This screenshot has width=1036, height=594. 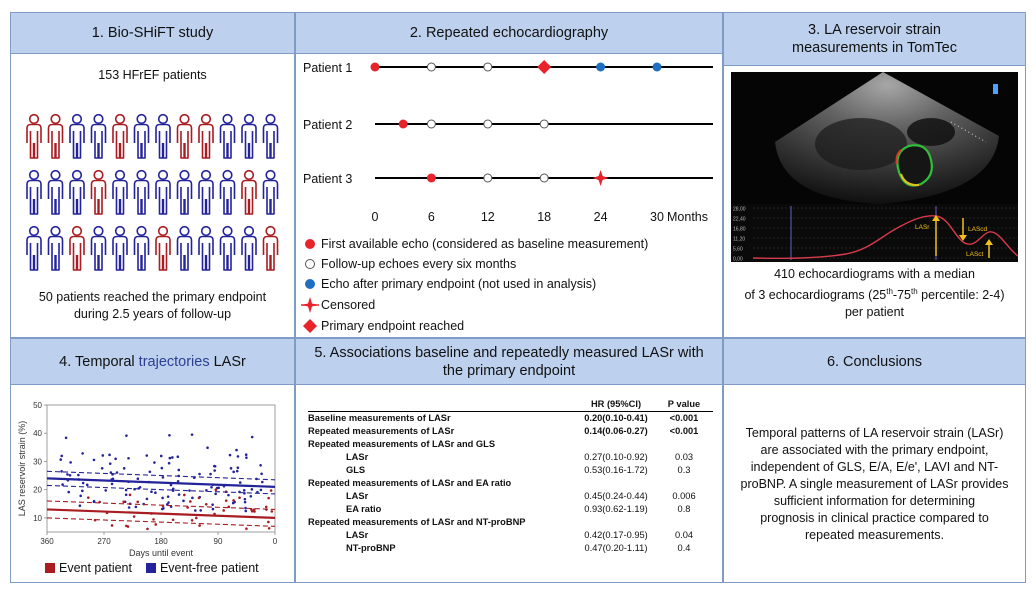 What do you see at coordinates (310, 264) in the screenshot?
I see `open-circle-icon` at bounding box center [310, 264].